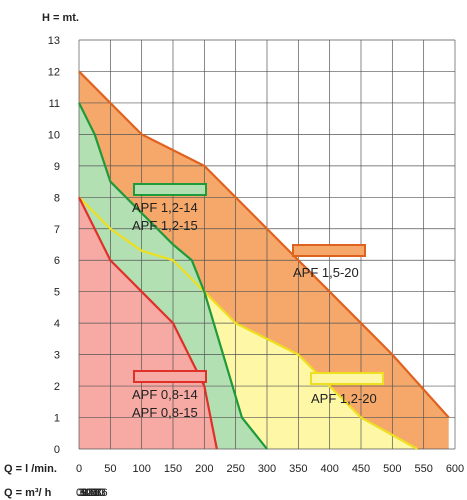  I want to click on legend-label-0-0: APF 1,5-20, so click(326, 272).